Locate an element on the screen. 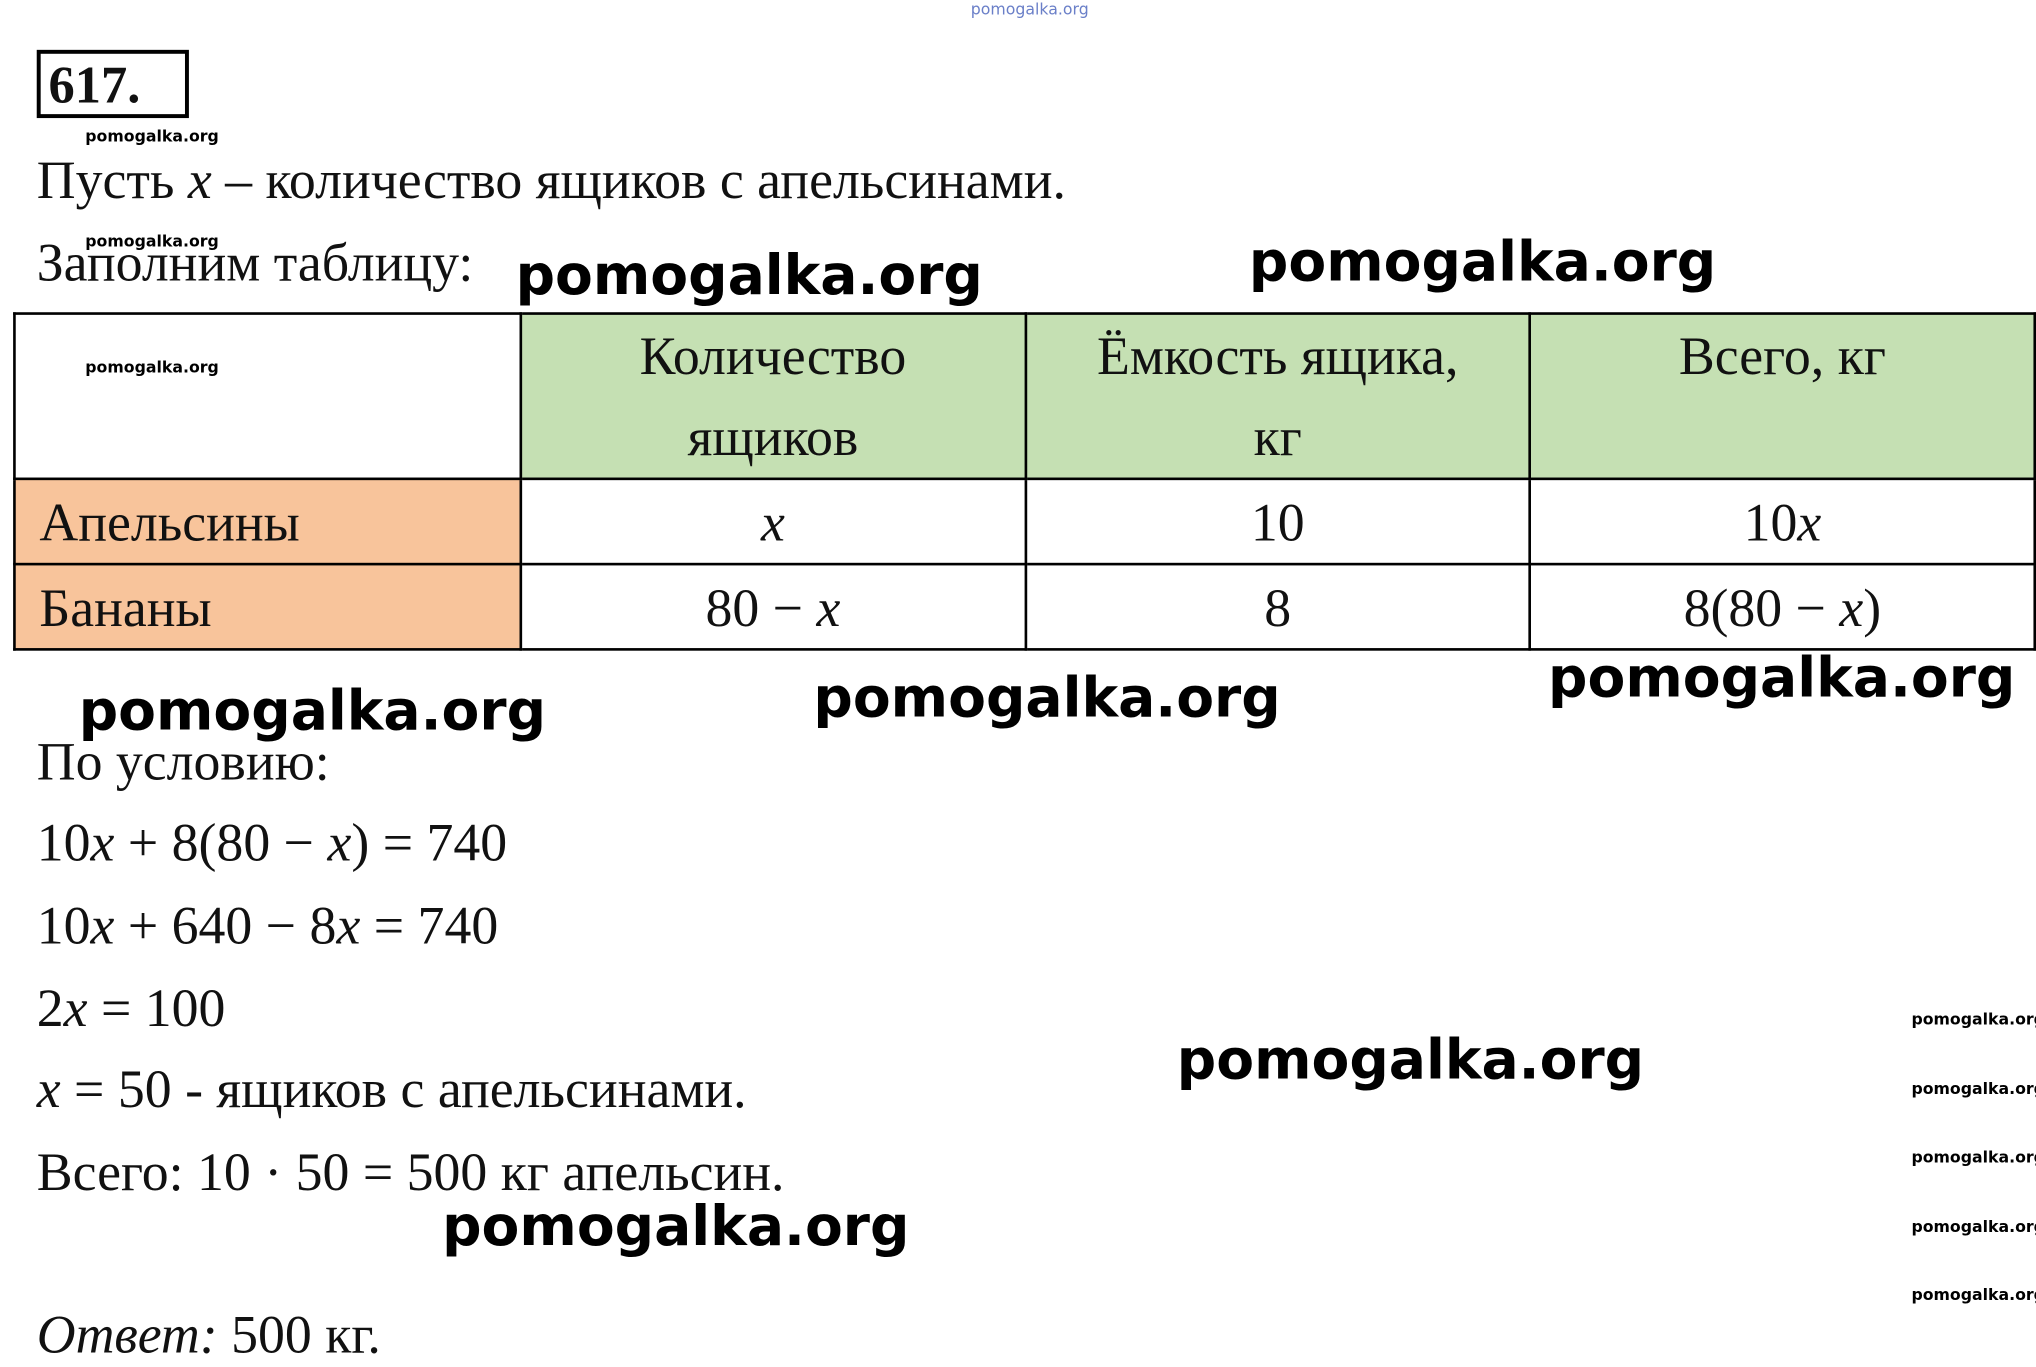 Image resolution: width=2036 pixels, height=1367 pixels. table-cell: 10x is located at coordinates (1782, 521).